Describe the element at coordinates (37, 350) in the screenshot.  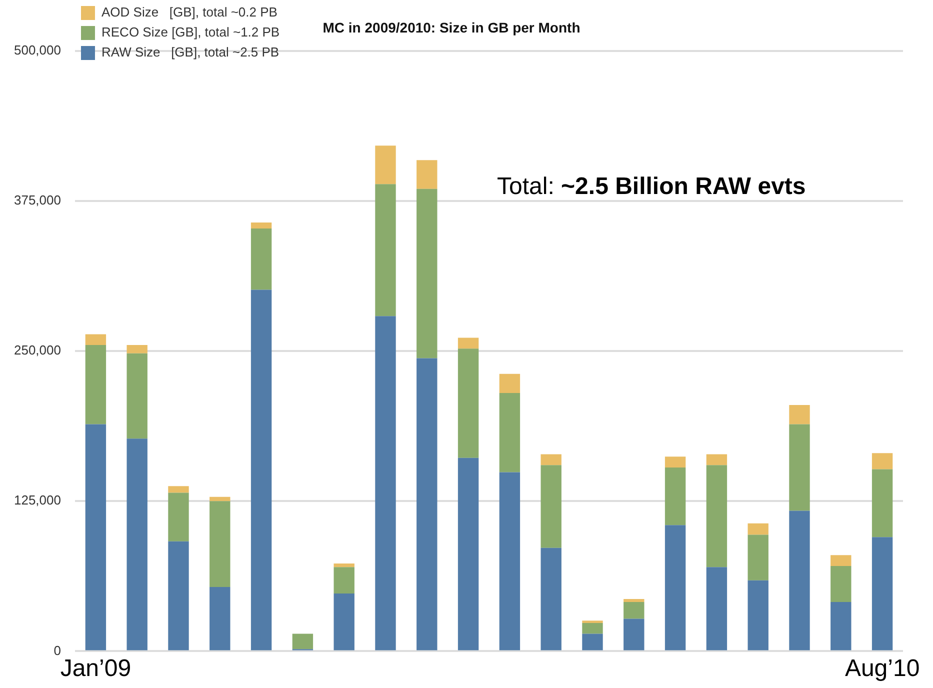
I see `y-tick-label: 250,000` at that location.